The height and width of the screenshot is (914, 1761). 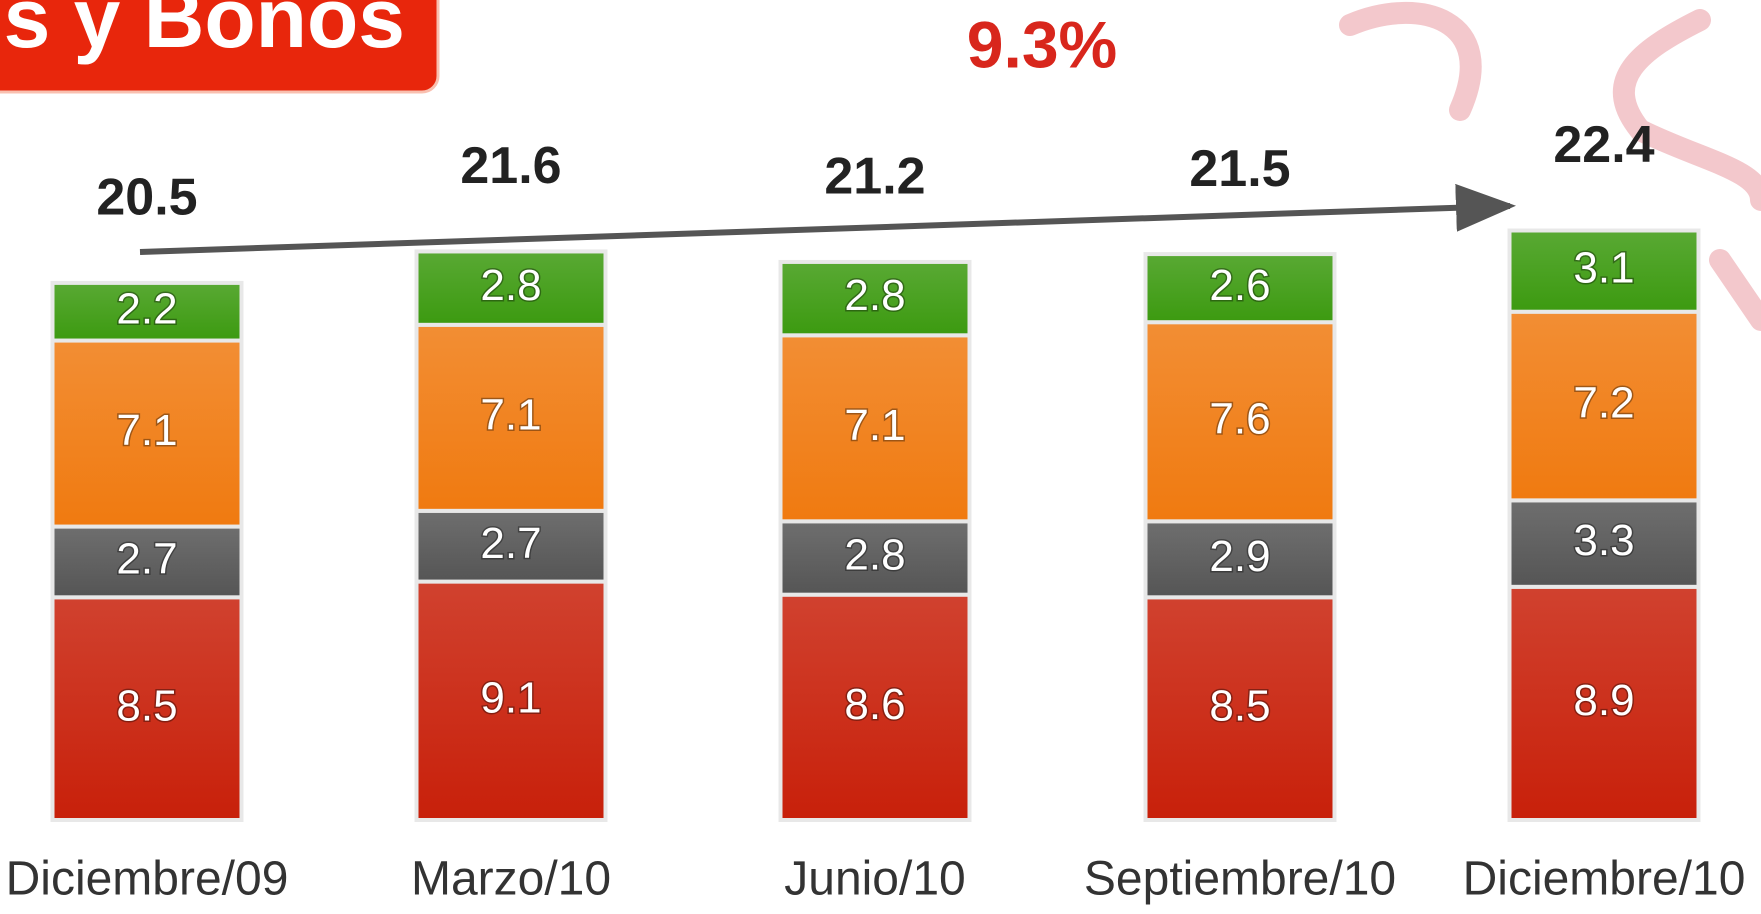 I want to click on value-label: 7.2, so click(x=1603, y=403).